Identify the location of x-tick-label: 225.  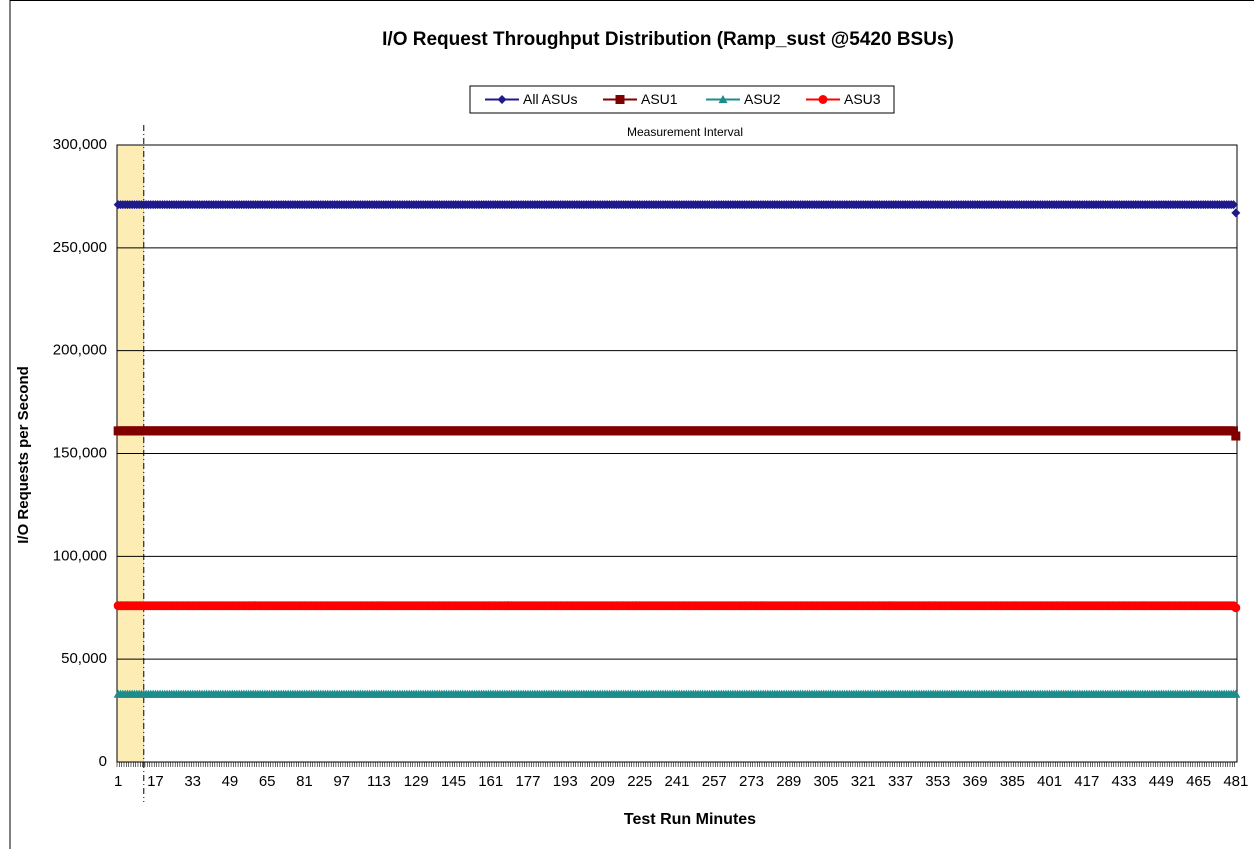
(639, 781).